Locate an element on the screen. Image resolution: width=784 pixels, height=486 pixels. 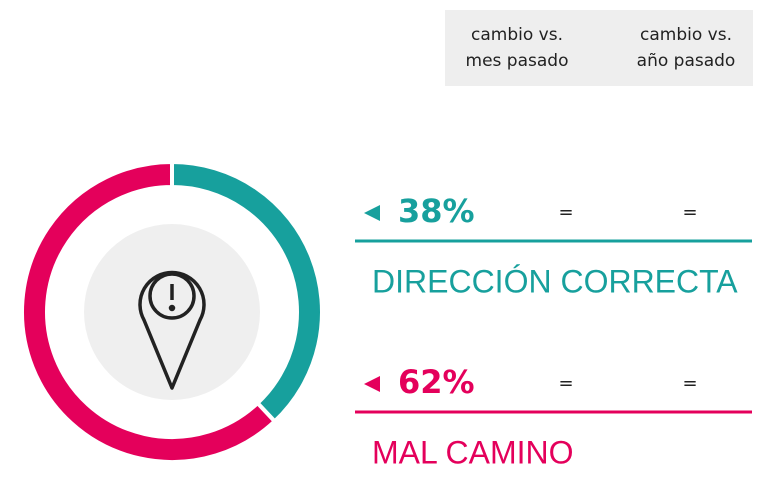
value-label: 62% is located at coordinates (436, 382).